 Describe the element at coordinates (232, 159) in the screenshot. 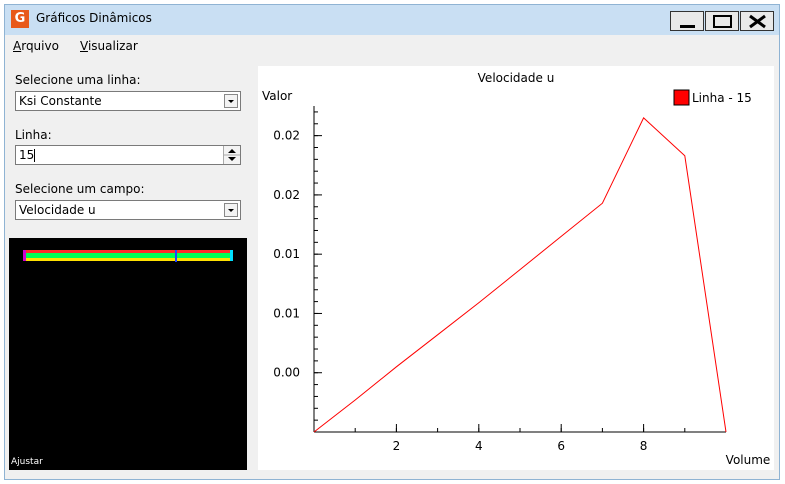

I see `stepper-down-icon` at that location.